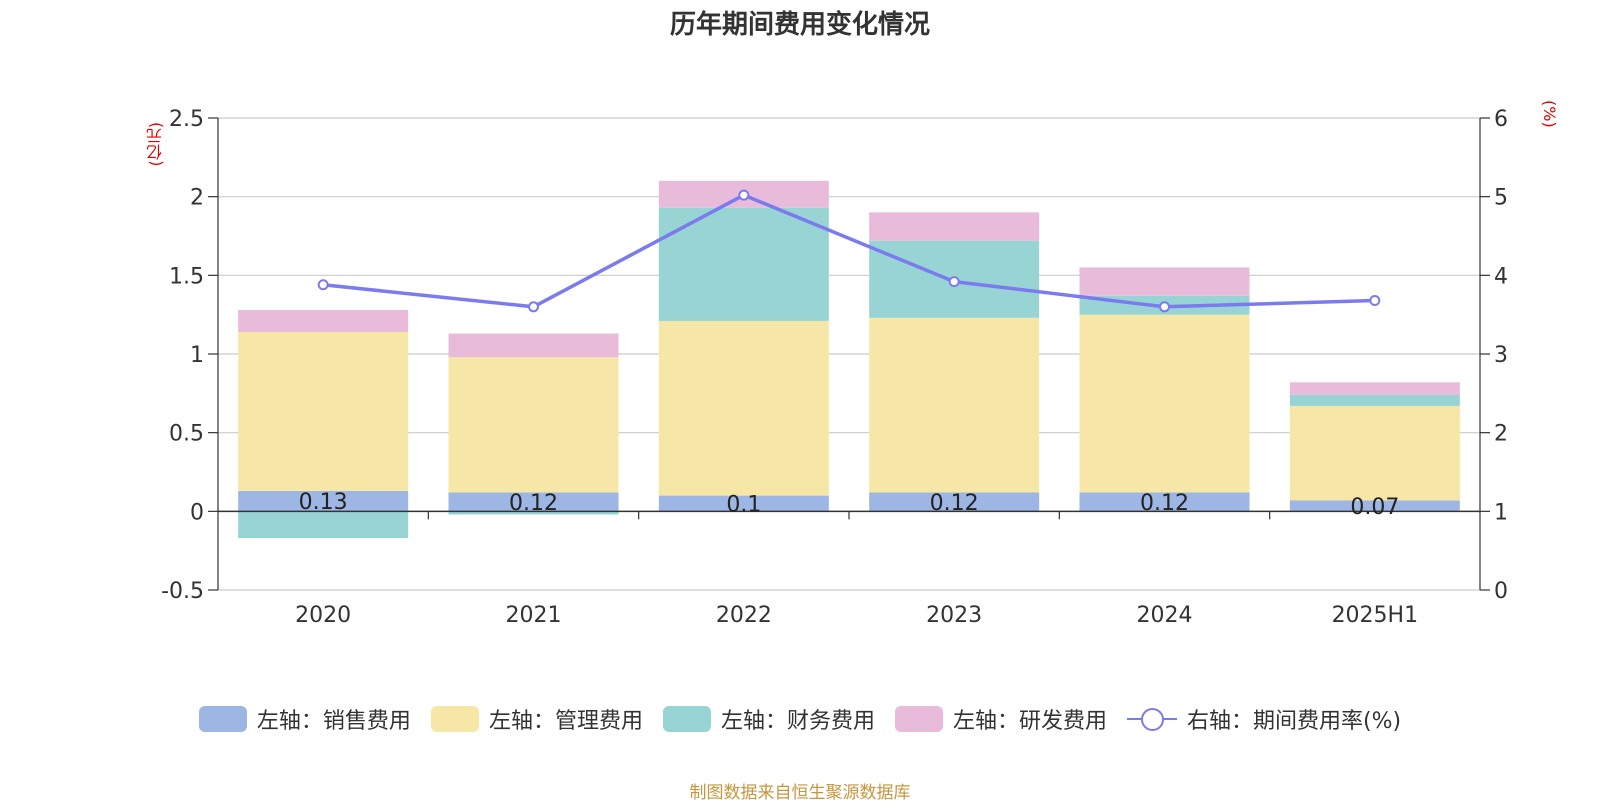 This screenshot has width=1600, height=803. What do you see at coordinates (197, 355) in the screenshot?
I see `left-axis-tick-label: 1` at bounding box center [197, 355].